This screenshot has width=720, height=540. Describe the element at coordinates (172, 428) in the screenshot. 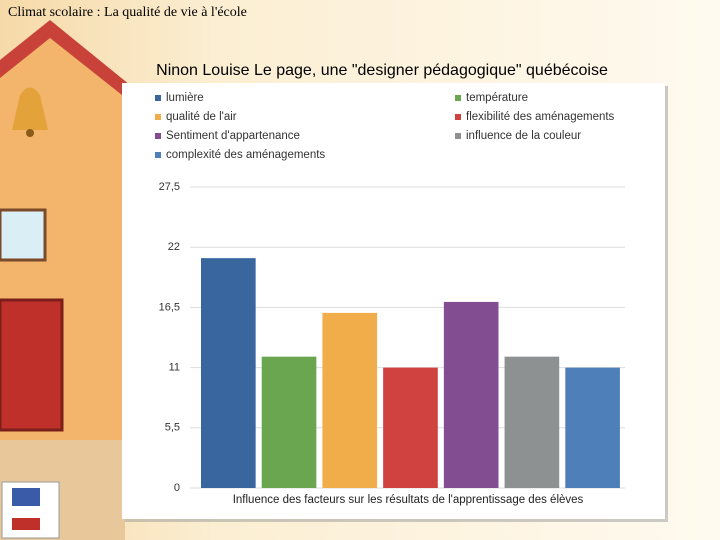

I see `y-tick-label: 5,5` at that location.